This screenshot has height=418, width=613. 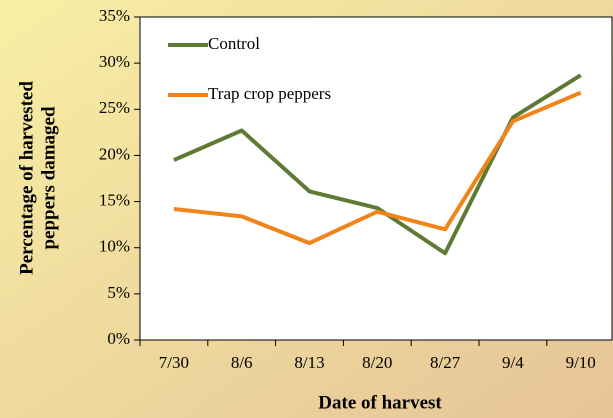 I want to click on y-tick-label: 30%, so click(x=114, y=61).